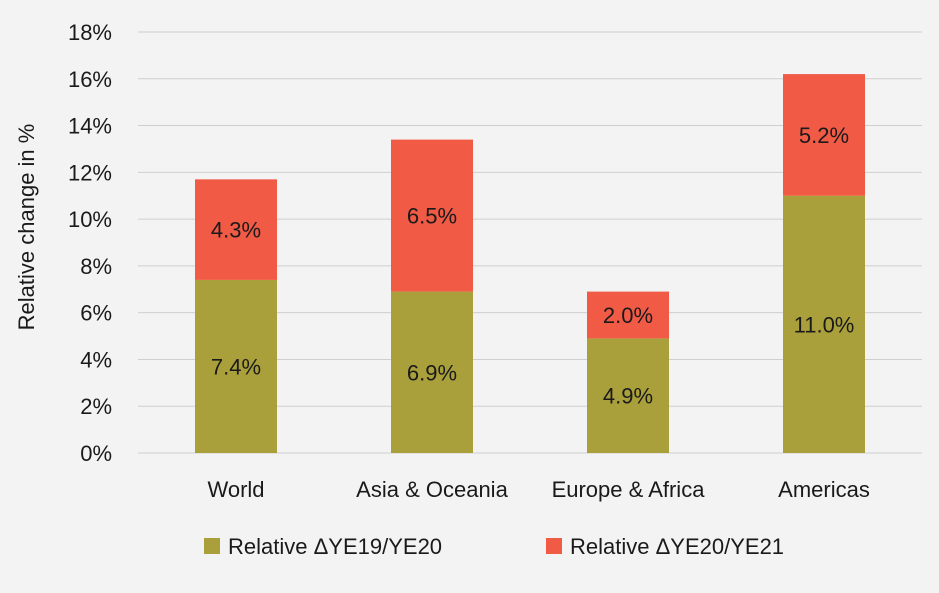  I want to click on data-label: 4.3%, so click(236, 230).